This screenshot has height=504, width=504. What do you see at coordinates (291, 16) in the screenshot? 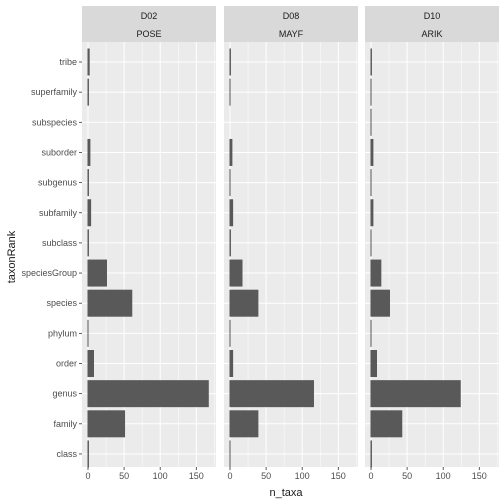
I see `facet-strip-label-top: D08` at bounding box center [291, 16].